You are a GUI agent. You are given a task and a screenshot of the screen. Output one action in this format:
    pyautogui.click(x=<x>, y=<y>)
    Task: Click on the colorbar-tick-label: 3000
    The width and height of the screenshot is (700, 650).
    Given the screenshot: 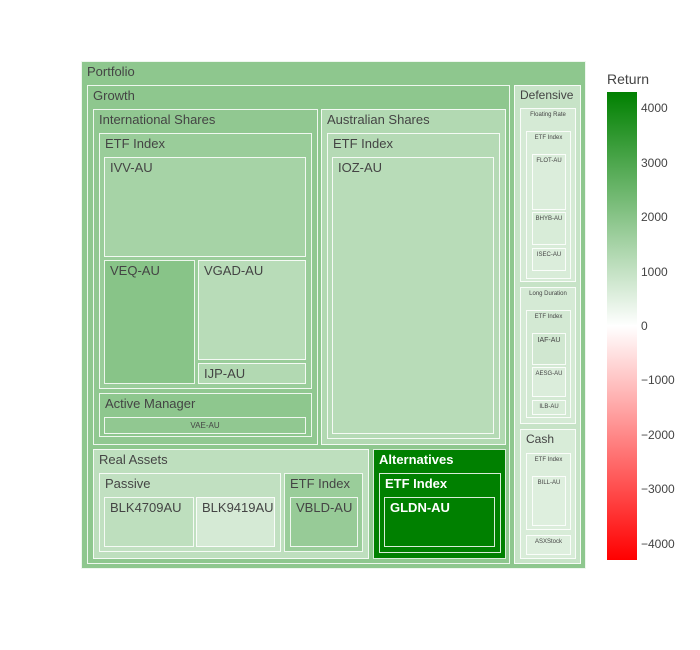 What is the action you would take?
    pyautogui.click(x=654, y=162)
    